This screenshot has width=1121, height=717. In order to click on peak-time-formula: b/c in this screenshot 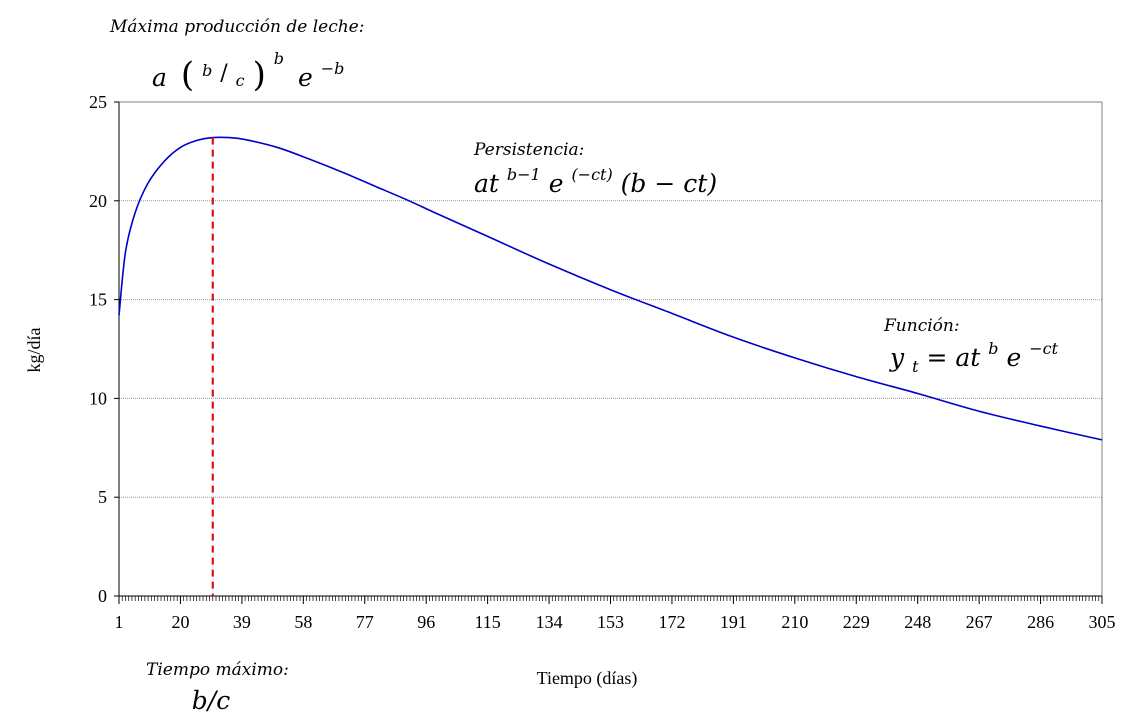, I will do `click(211, 700)`.